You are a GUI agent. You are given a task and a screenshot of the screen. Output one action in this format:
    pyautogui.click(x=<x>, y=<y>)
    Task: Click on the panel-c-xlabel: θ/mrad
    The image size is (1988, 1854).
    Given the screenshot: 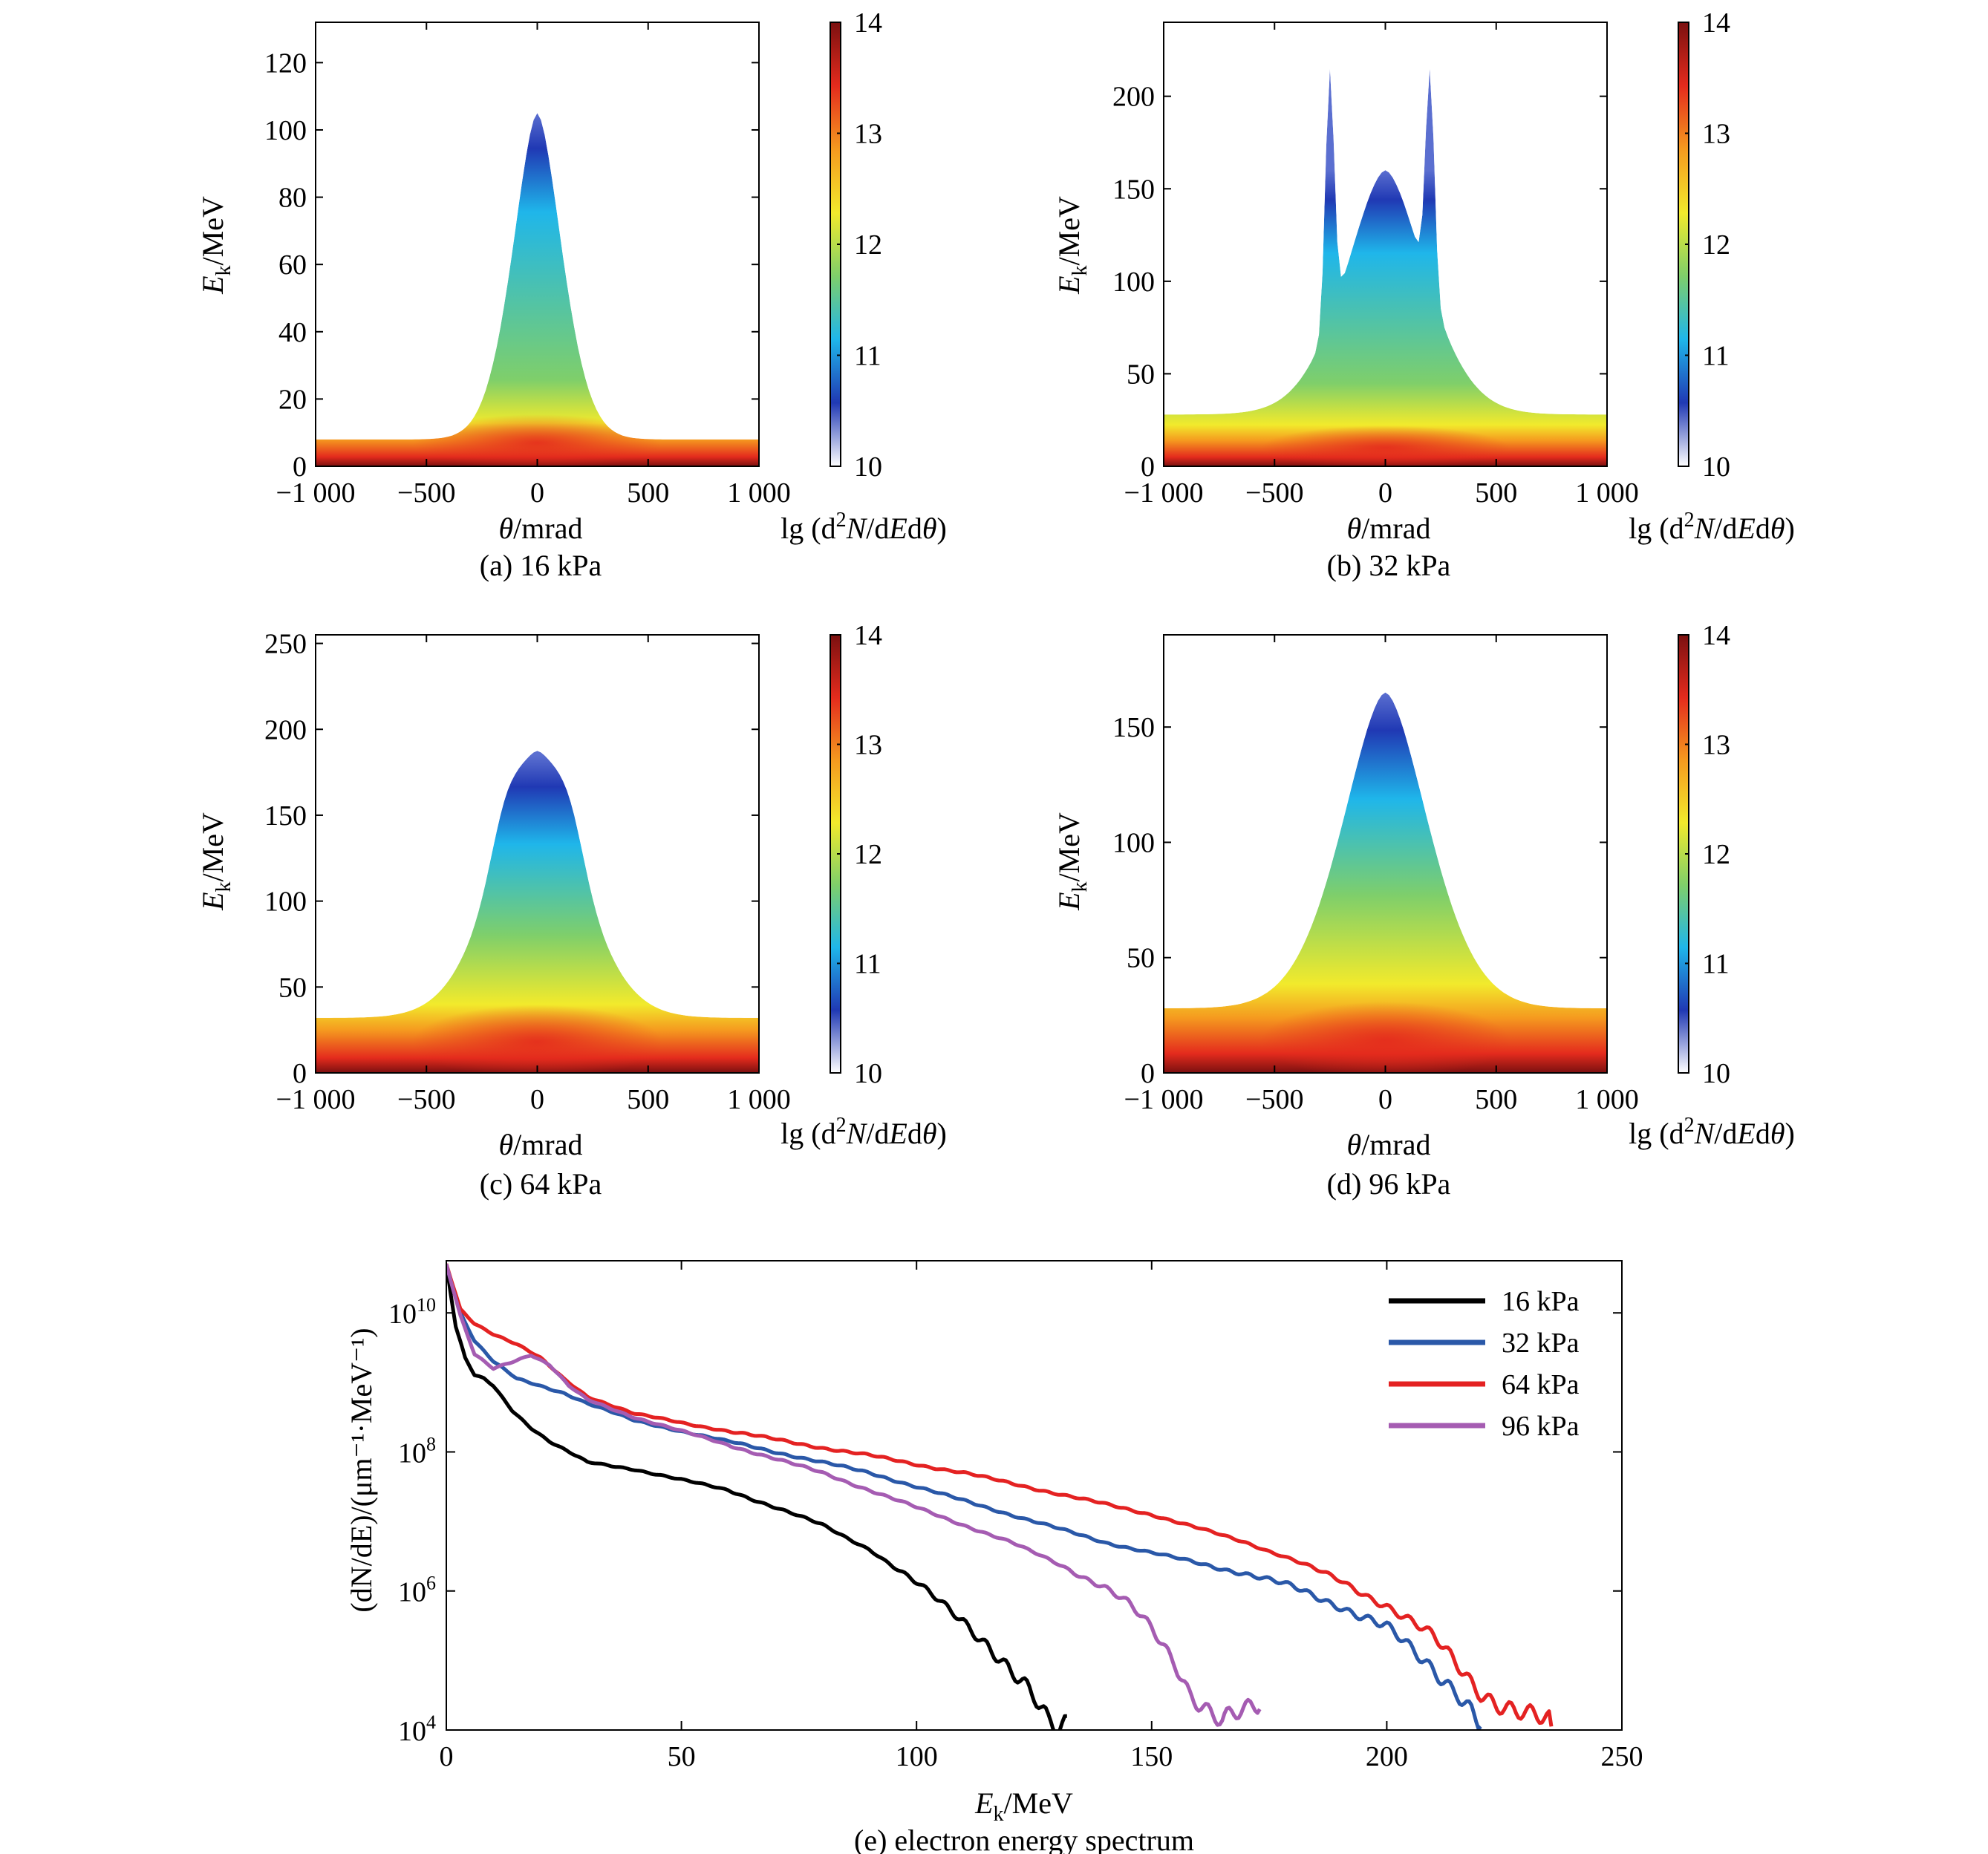 What is the action you would take?
    pyautogui.click(x=541, y=1144)
    